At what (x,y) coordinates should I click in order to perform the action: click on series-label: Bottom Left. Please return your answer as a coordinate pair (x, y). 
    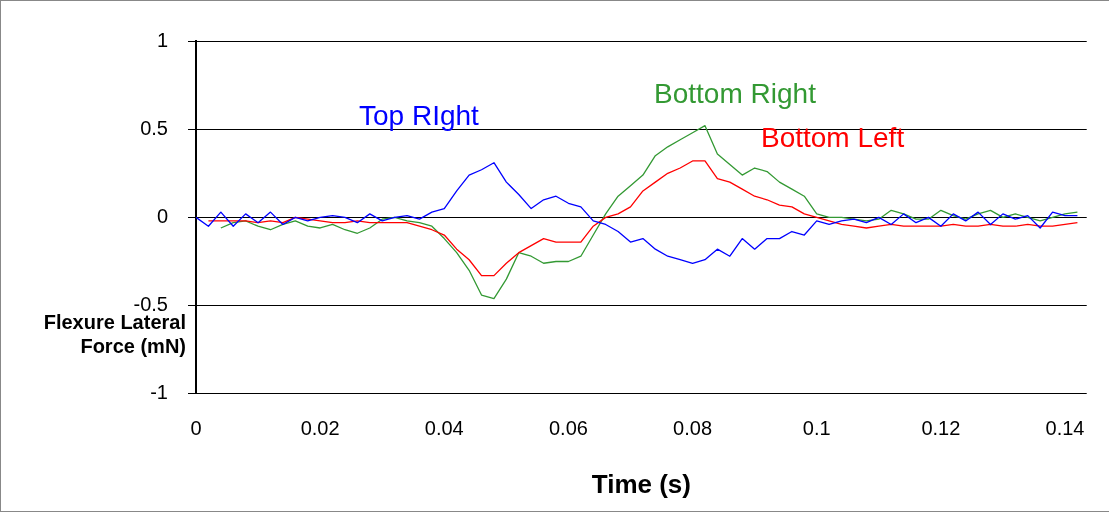
    Looking at the image, I should click on (832, 137).